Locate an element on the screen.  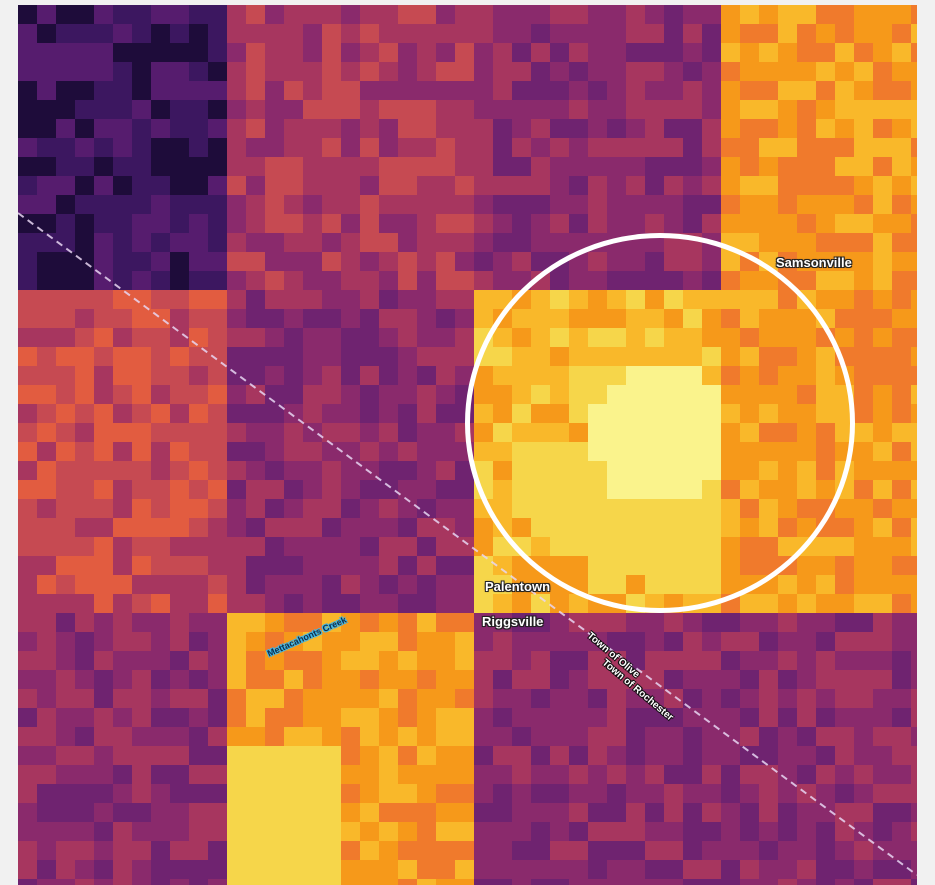
label-riggsville: Riggsville is located at coordinates (513, 621).